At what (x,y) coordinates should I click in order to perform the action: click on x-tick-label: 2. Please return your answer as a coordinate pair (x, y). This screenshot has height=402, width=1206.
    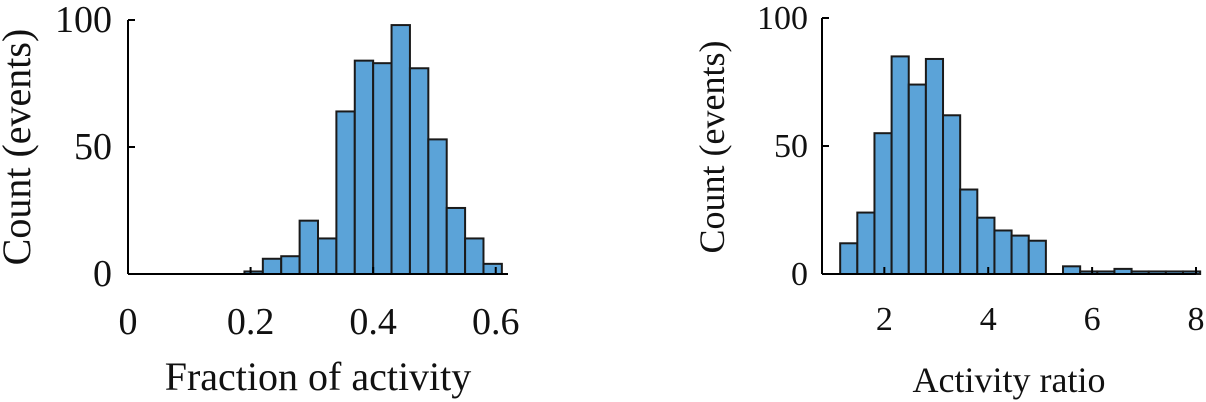
    Looking at the image, I should click on (884, 319).